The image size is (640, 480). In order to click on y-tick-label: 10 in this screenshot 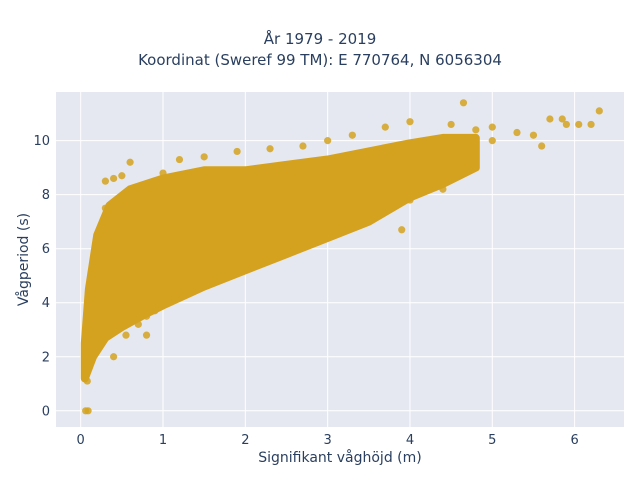, I will do `click(41, 141)`.